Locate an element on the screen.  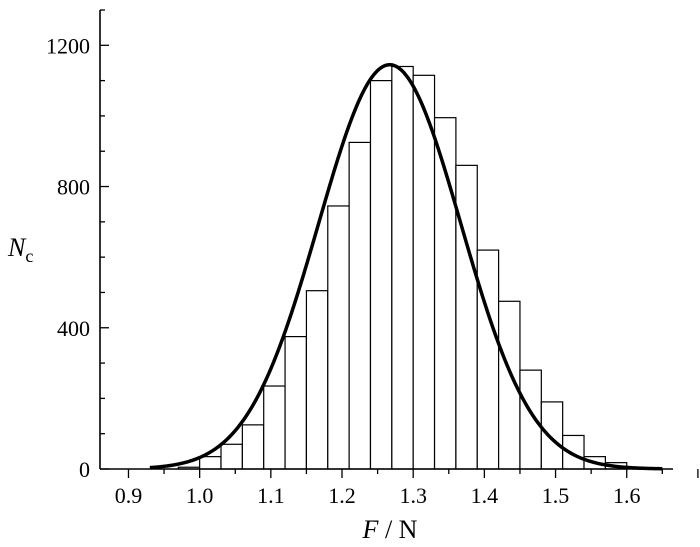
x-tick-label: 1.0 is located at coordinates (200, 495).